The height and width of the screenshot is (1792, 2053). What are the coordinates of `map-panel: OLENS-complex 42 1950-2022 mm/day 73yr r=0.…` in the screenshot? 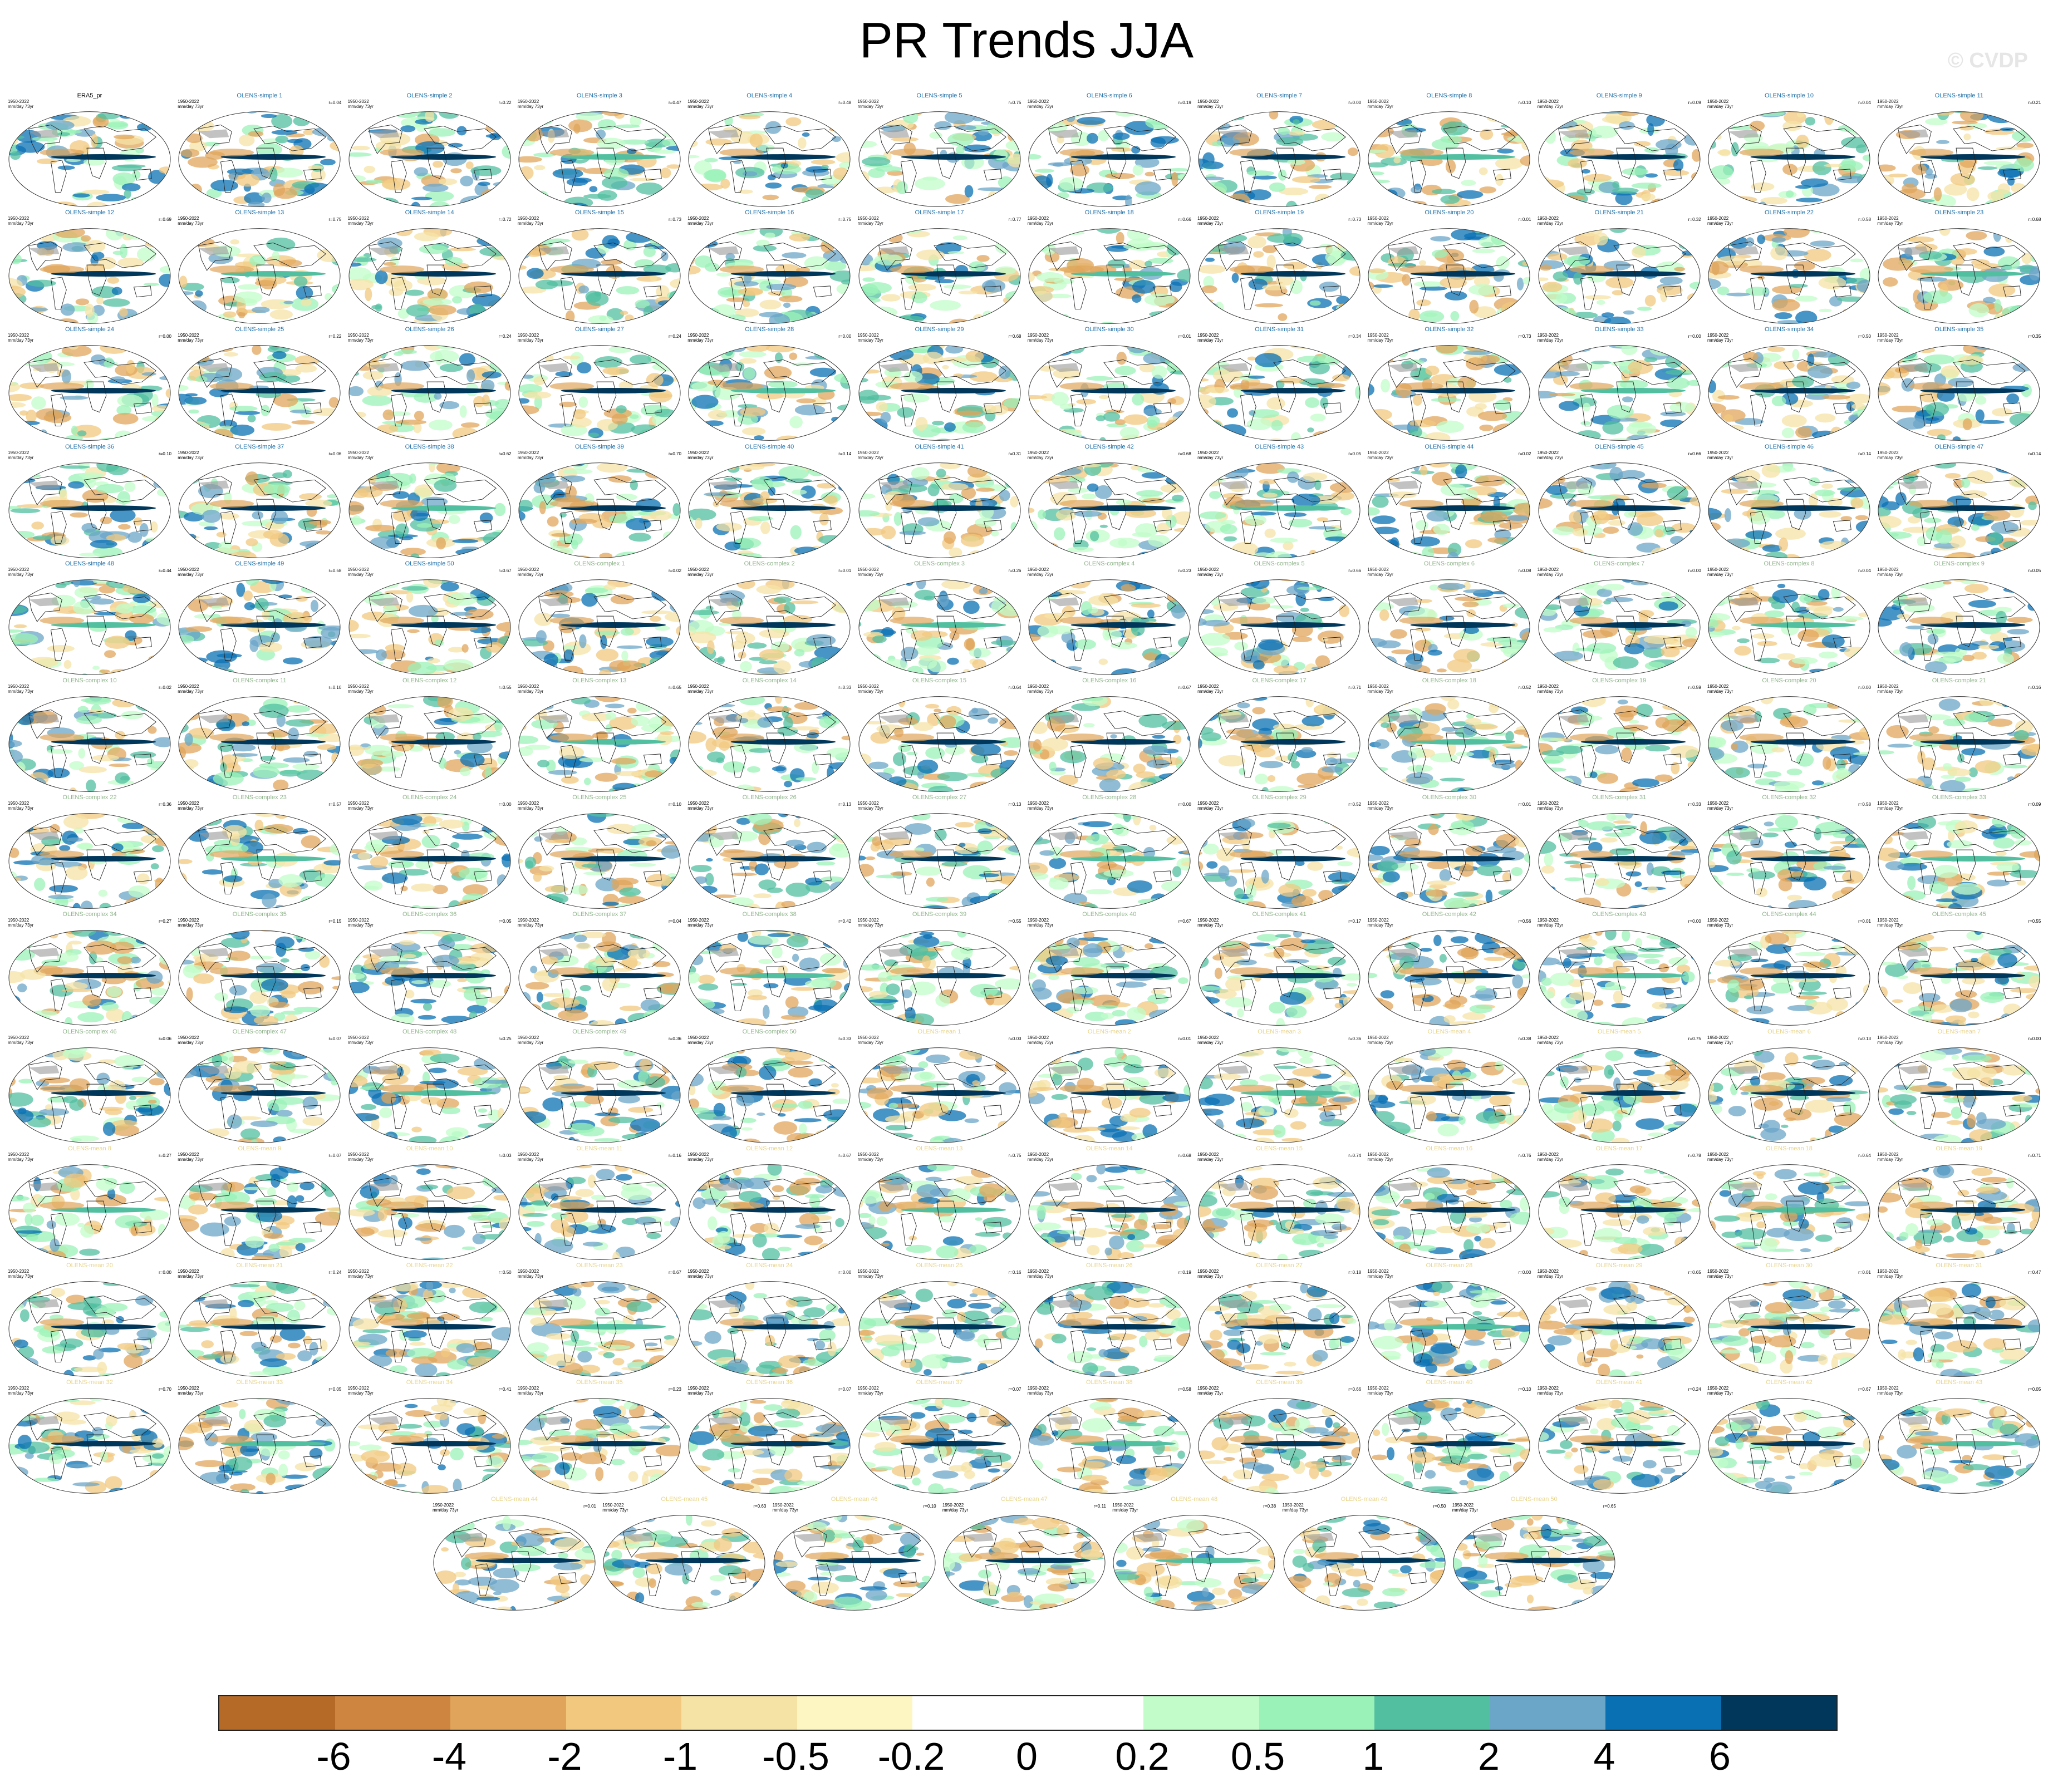 It's located at (1449, 969).